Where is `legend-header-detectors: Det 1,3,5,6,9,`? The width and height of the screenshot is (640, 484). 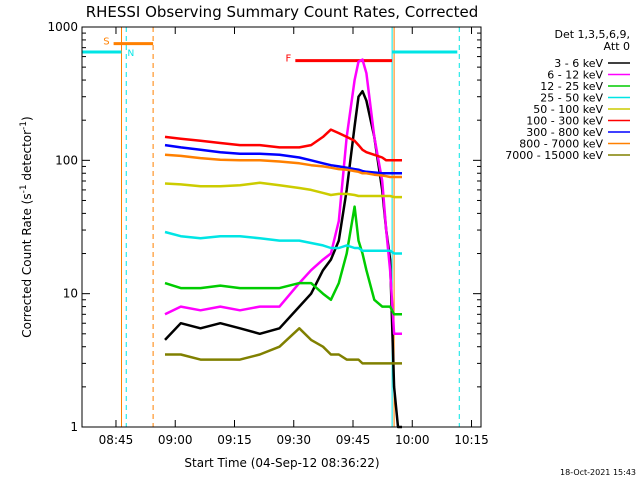
legend-header-detectors: Det 1,3,5,6,9, is located at coordinates (592, 34).